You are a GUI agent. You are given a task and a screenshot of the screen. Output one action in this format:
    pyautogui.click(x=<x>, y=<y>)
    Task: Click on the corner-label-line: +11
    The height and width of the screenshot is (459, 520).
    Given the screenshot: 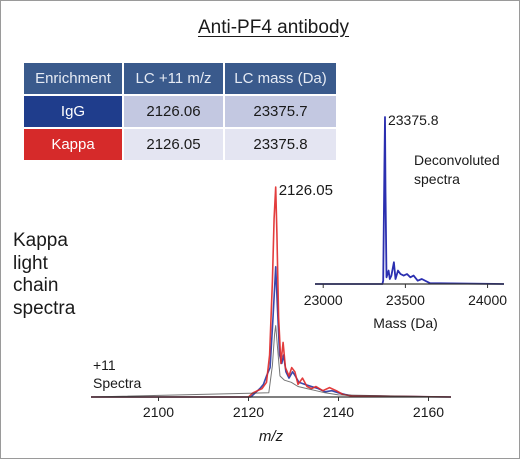 What is the action you would take?
    pyautogui.click(x=104, y=365)
    